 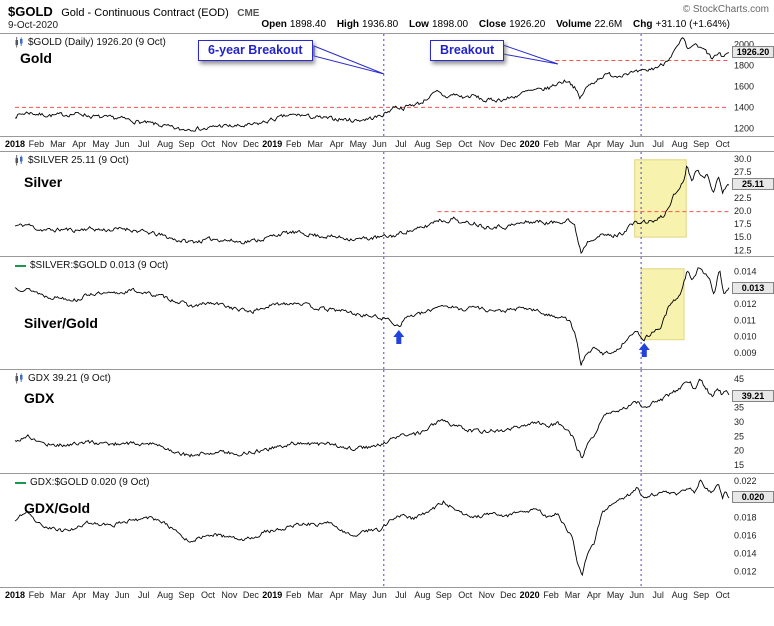 I want to click on silver-gold-ratio-title: Silver/Gold, so click(x=61, y=323).